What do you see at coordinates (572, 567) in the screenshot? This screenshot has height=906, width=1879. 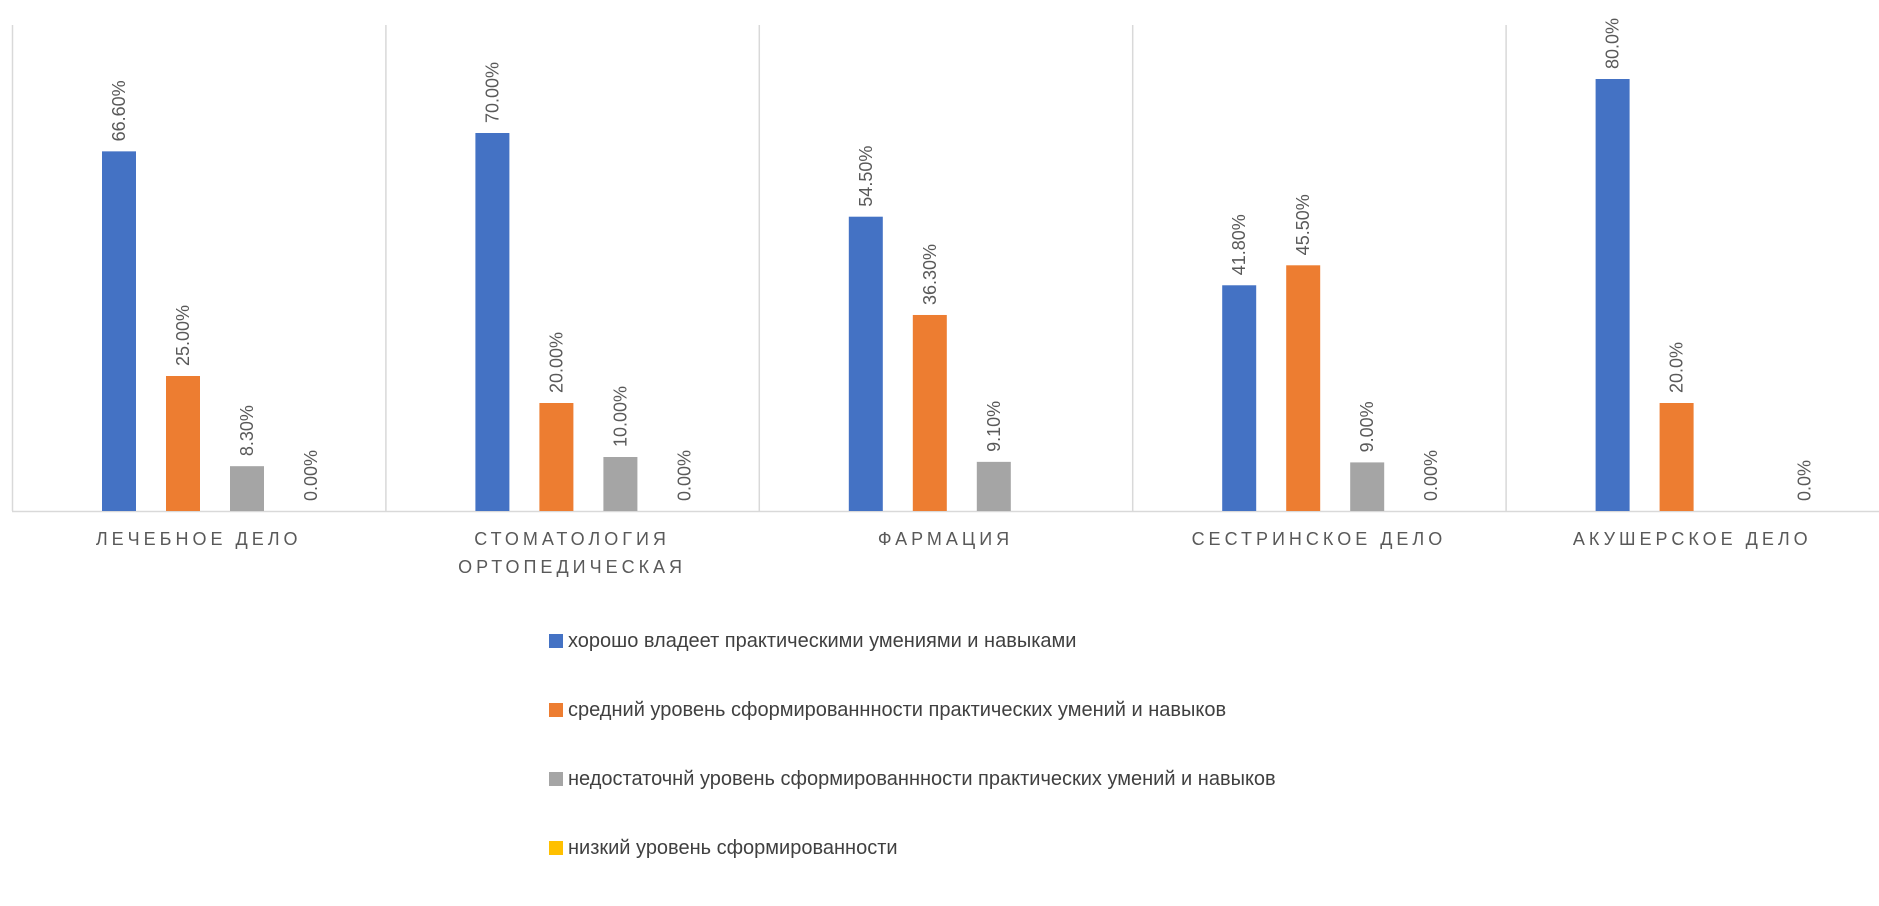 I see `category-label: ОРТОПЕДИЧЕСКАЯ` at bounding box center [572, 567].